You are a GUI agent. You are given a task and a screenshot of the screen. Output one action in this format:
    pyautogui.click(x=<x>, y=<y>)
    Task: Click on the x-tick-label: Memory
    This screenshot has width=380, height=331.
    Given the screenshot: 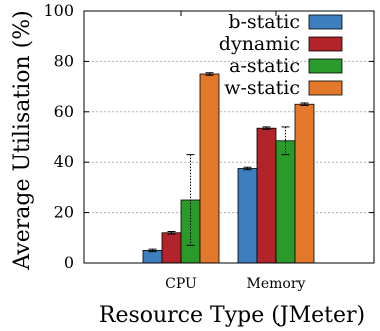 What is the action you would take?
    pyautogui.click(x=276, y=284)
    